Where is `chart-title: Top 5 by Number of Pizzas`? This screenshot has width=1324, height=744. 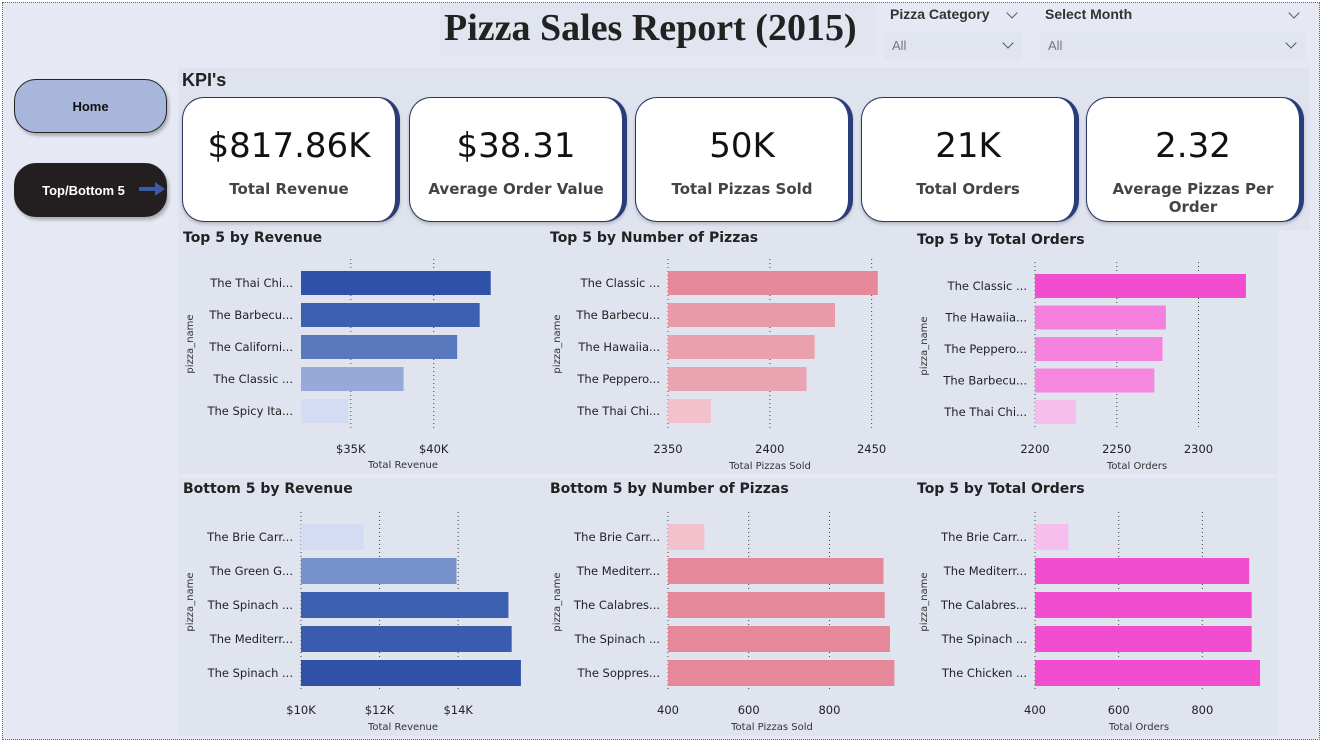 chart-title: Top 5 by Number of Pizzas is located at coordinates (654, 238).